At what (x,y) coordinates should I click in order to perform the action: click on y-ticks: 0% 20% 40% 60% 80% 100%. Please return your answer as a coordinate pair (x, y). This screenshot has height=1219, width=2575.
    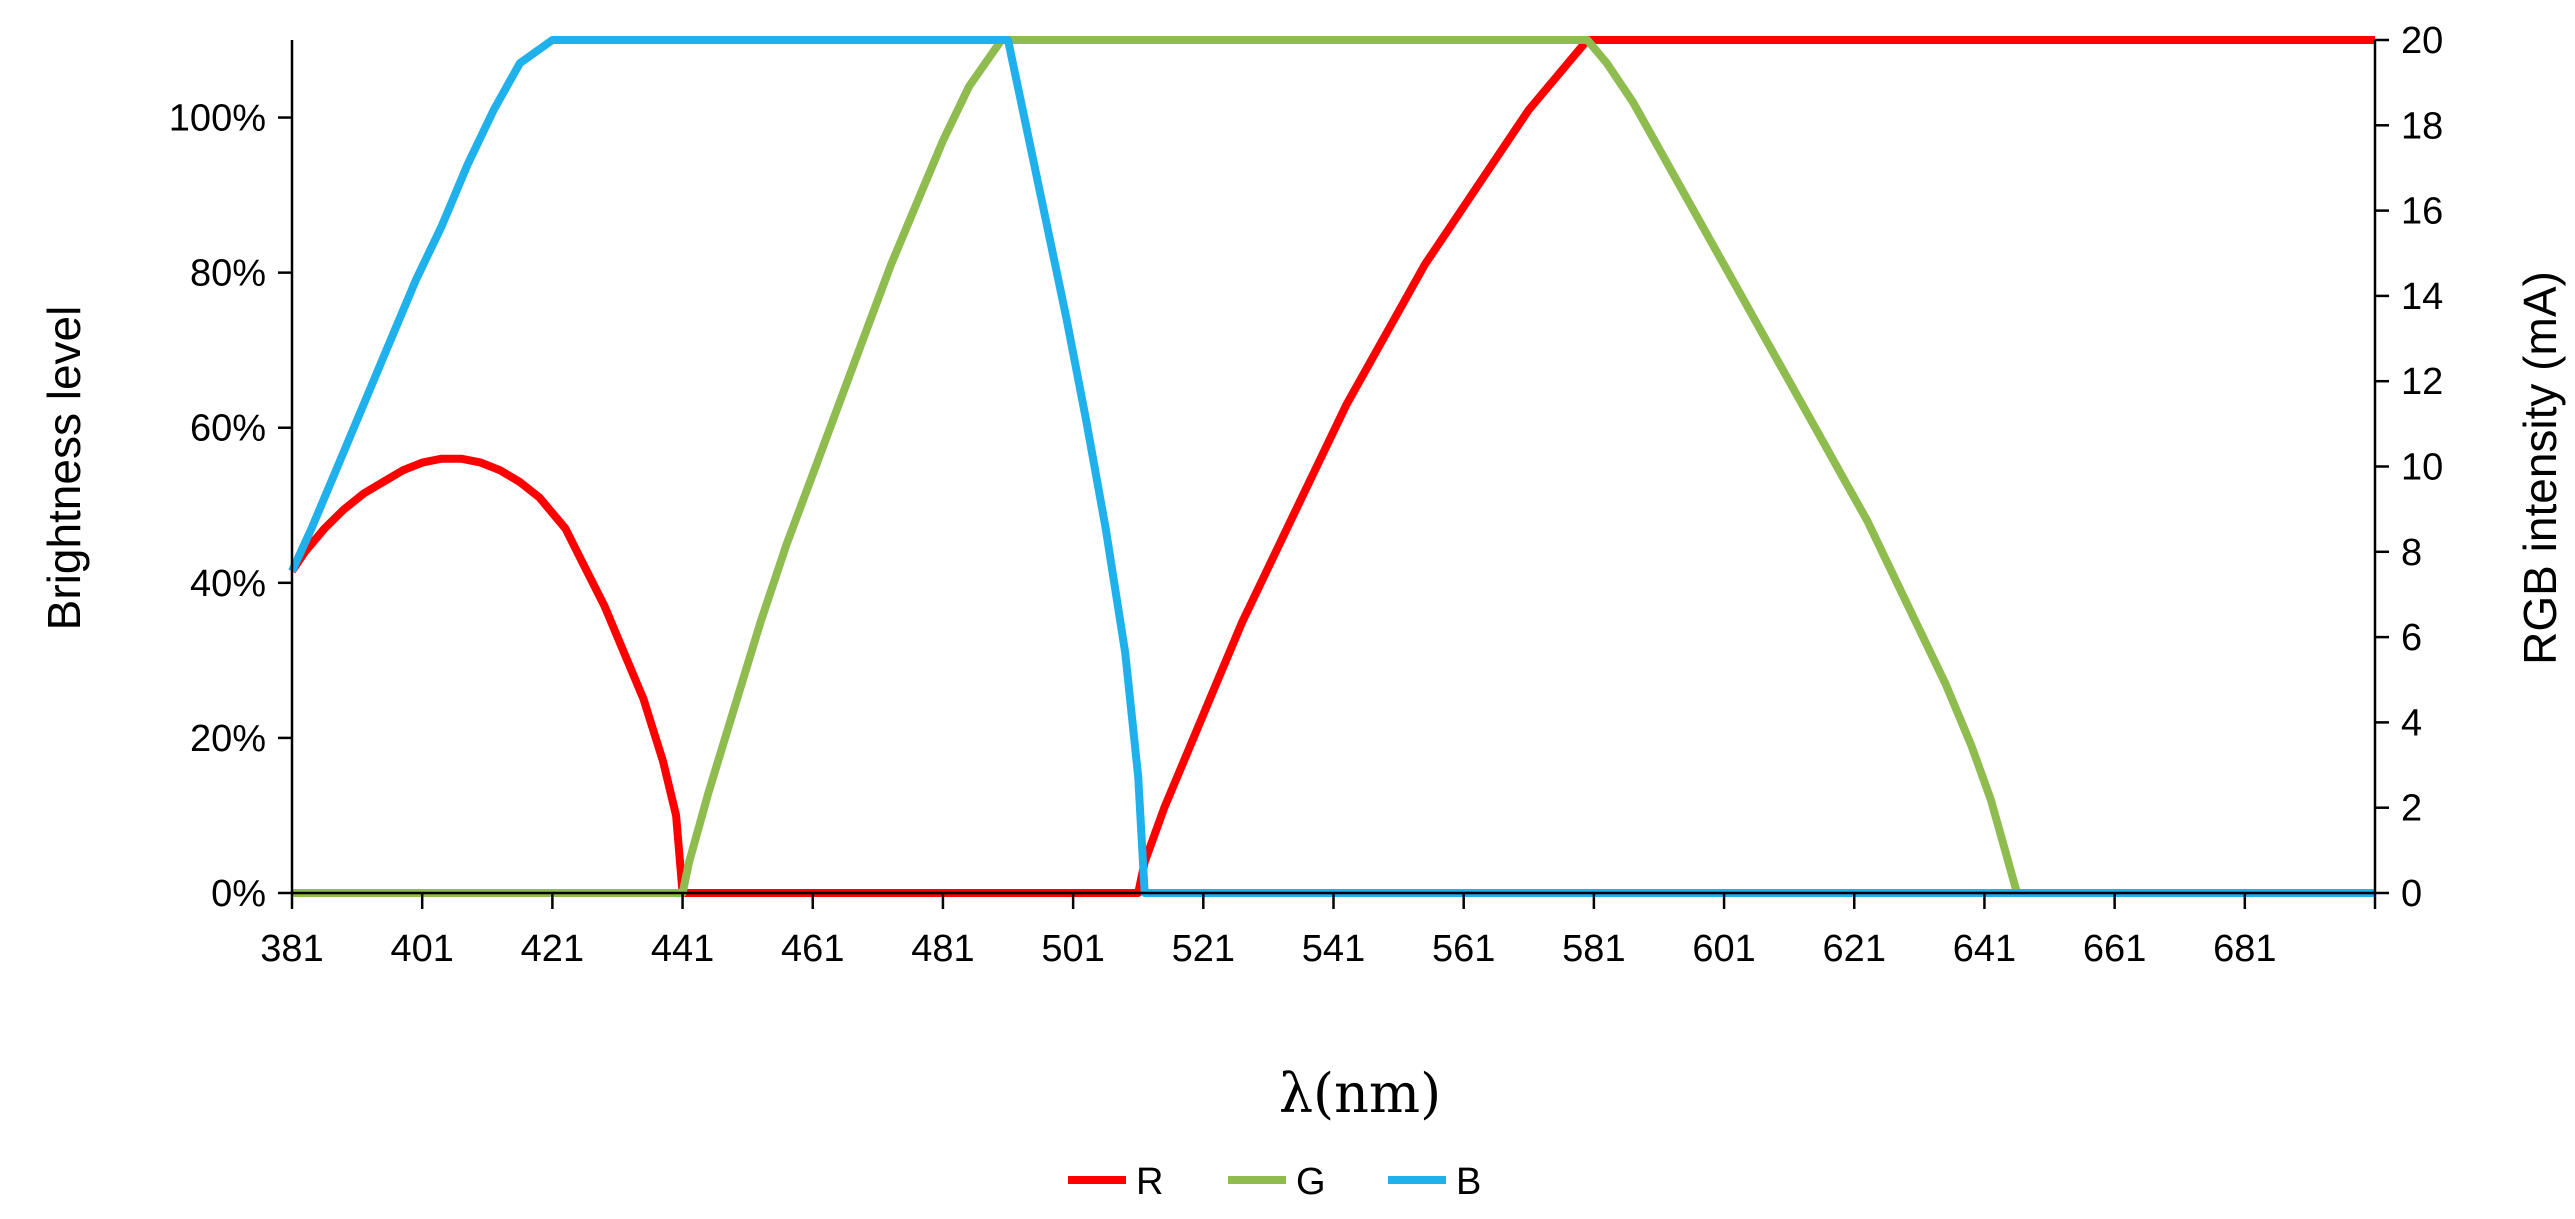
    Looking at the image, I should click on (230, 506).